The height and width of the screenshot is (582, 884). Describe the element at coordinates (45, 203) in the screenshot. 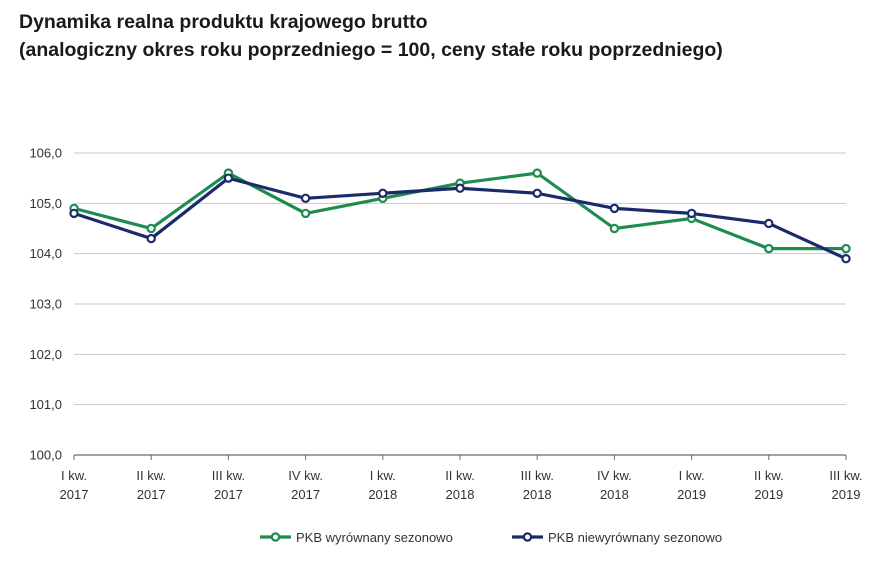

I see `y-tick-label: 105,0` at that location.